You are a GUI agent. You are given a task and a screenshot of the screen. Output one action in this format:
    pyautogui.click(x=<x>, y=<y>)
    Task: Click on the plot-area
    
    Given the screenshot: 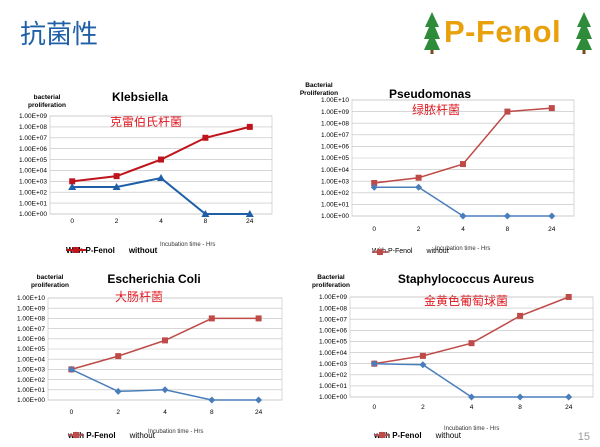 What is the action you would take?
    pyautogui.click(x=161, y=165)
    